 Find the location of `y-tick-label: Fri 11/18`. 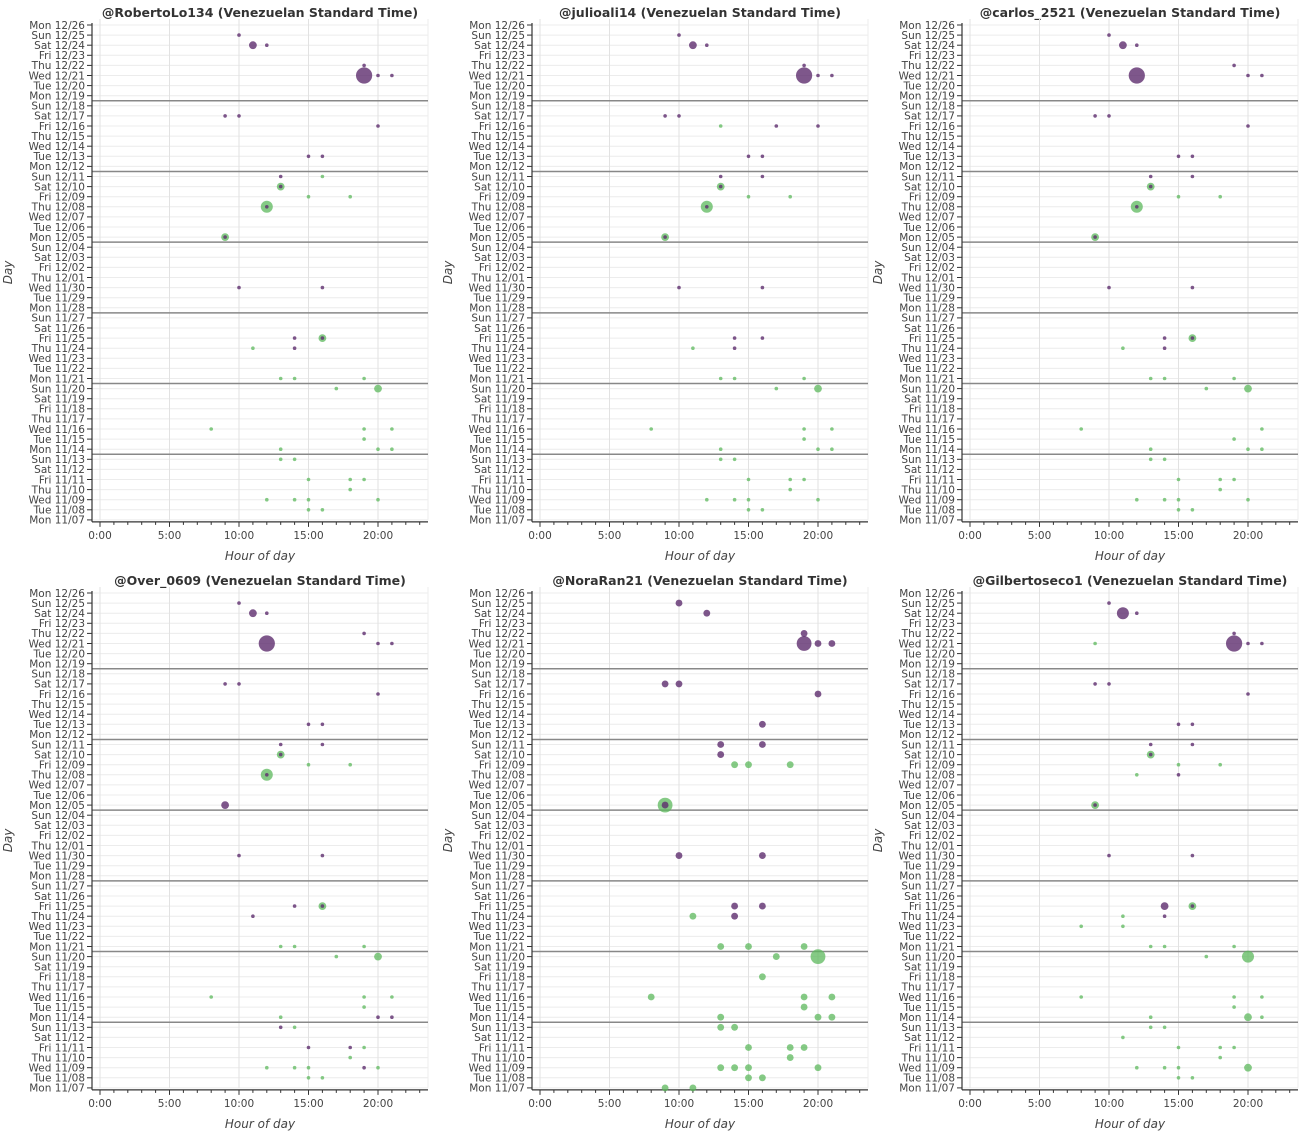

y-tick-label: Fri 11/18 is located at coordinates (502, 978).